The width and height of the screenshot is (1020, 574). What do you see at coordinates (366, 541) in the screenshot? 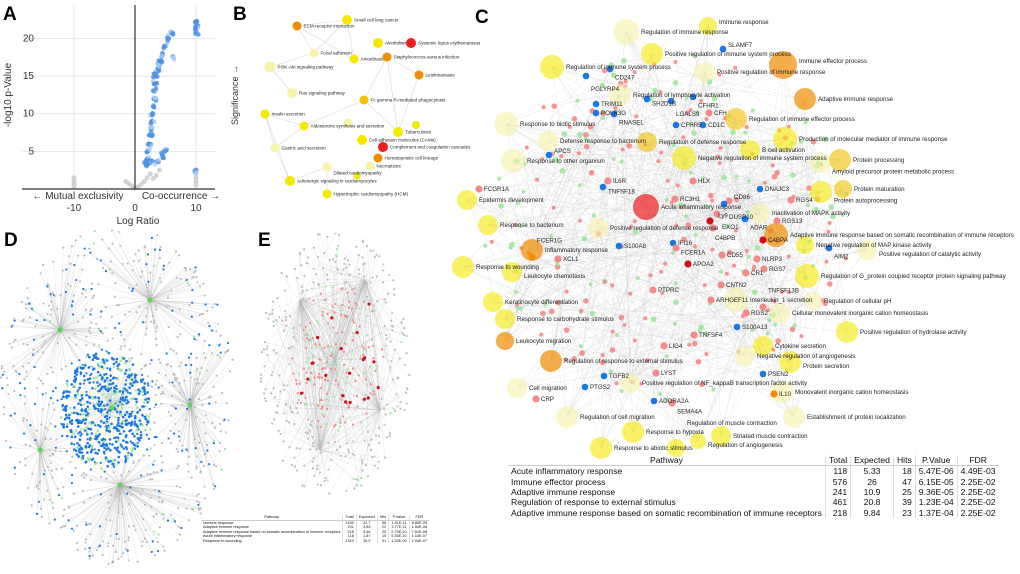
I see `table-cell: 20.9` at bounding box center [366, 541].